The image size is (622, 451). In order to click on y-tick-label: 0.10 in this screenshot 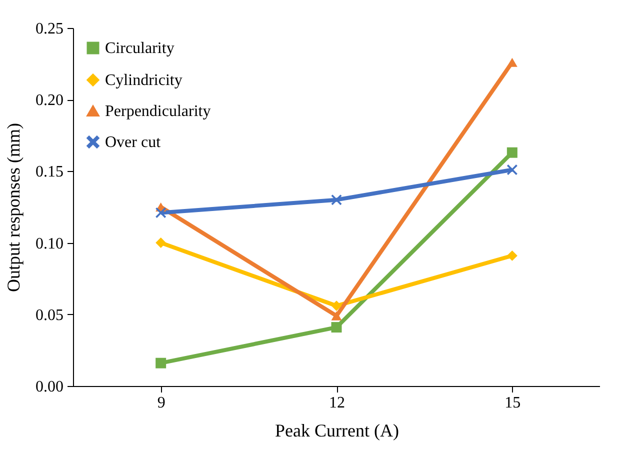, I will do `click(50, 243)`.